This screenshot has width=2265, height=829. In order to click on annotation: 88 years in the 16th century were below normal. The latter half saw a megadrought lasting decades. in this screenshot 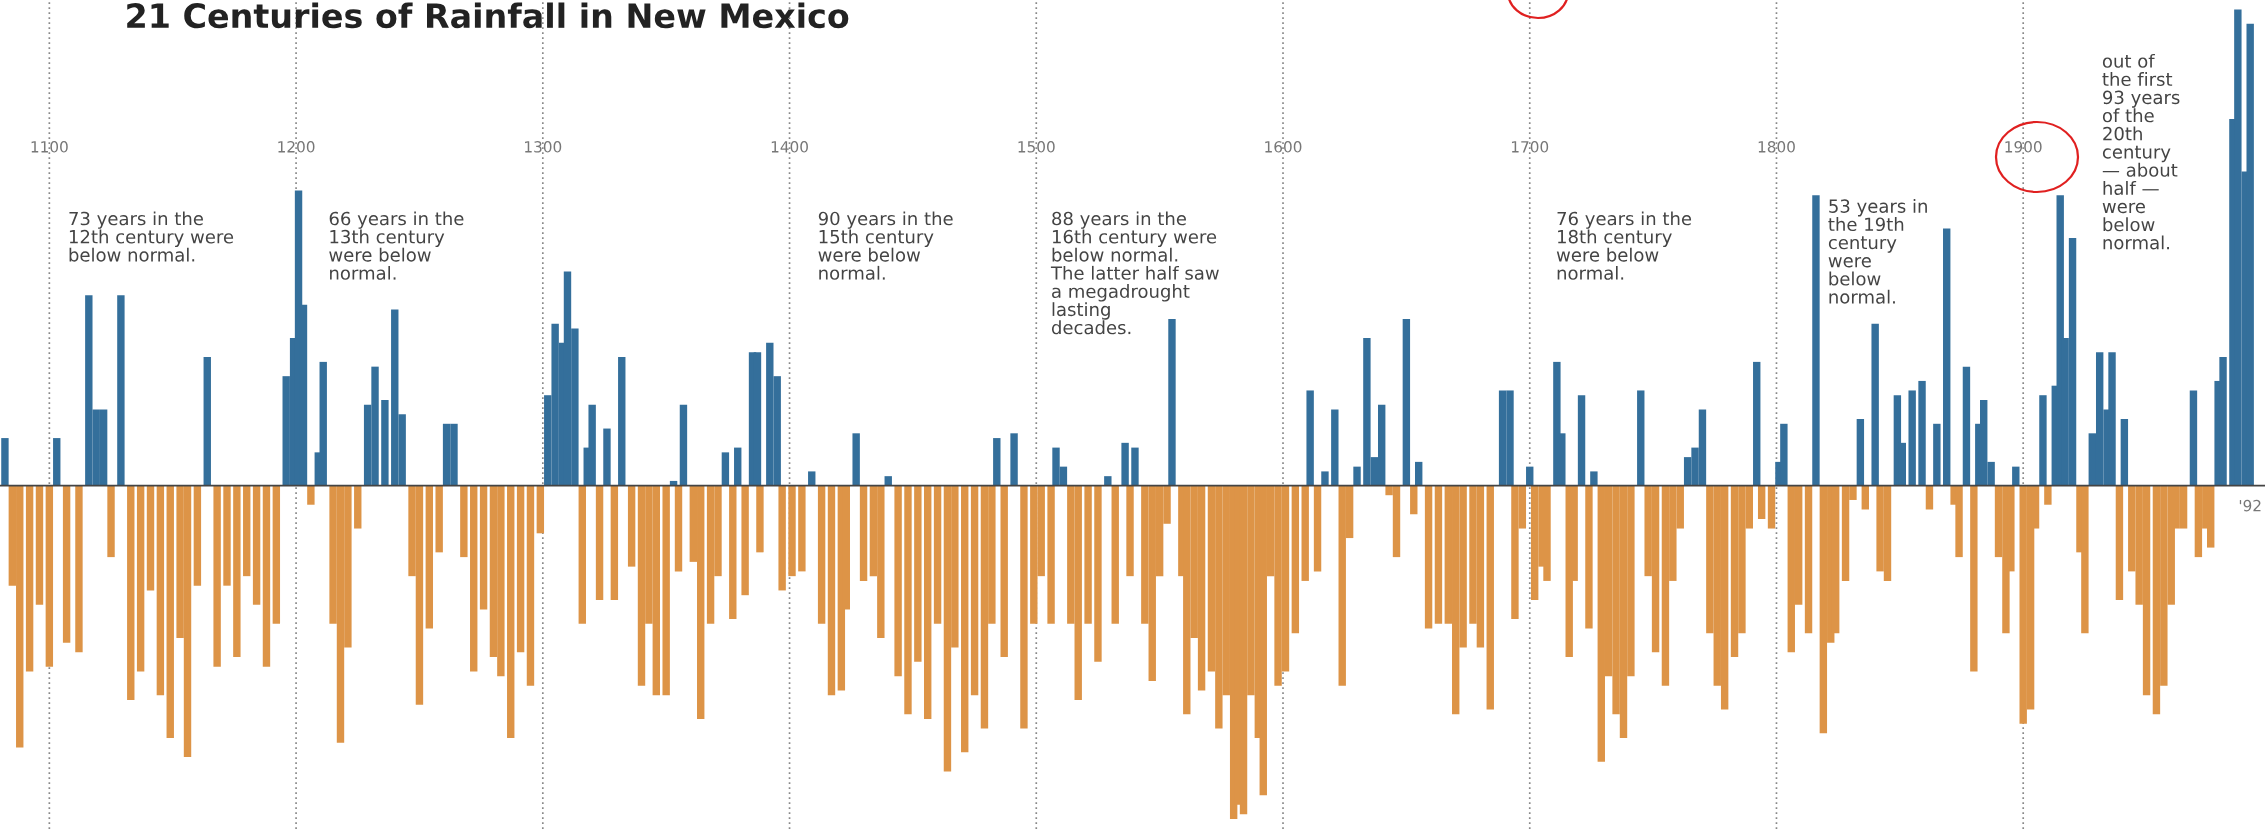, I will do `click(1134, 273)`.